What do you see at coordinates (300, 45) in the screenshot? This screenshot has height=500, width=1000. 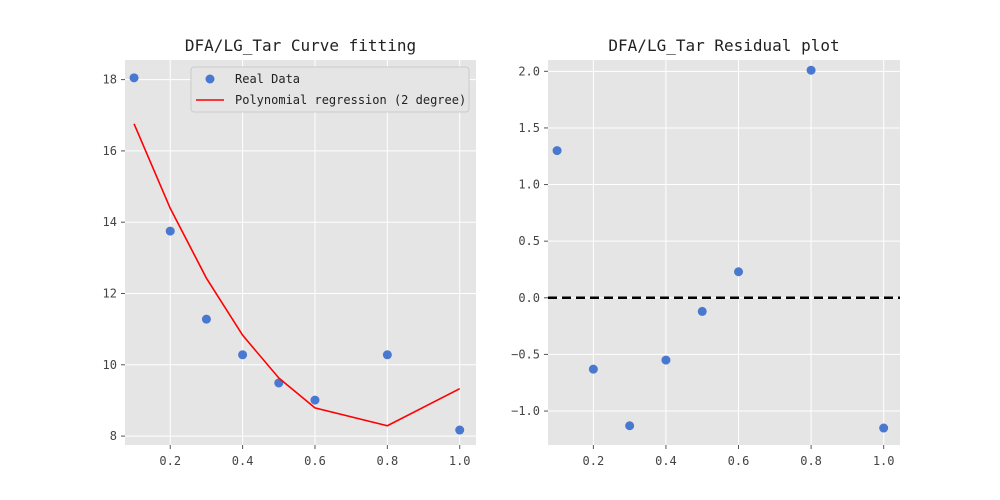 I see `chart-title: DFA/LG_Tar Curve fitting` at bounding box center [300, 45].